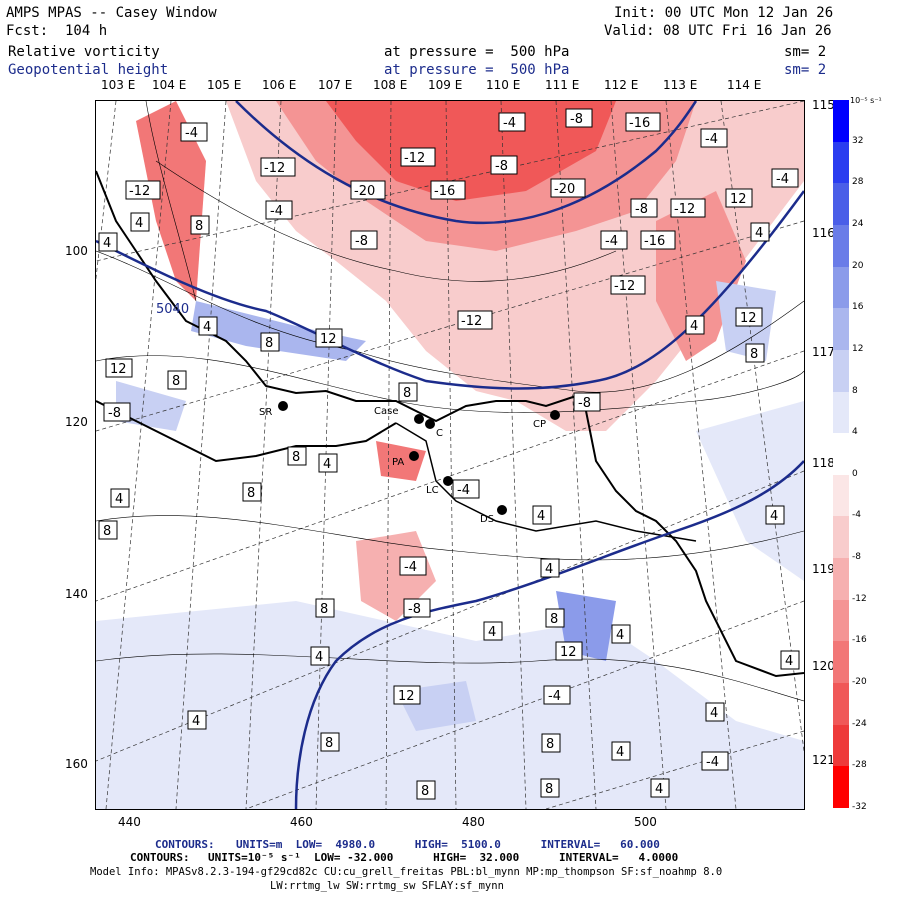 This screenshot has height=900, width=900. Describe the element at coordinates (246, 431) in the screenshot. I see `coastline` at that location.